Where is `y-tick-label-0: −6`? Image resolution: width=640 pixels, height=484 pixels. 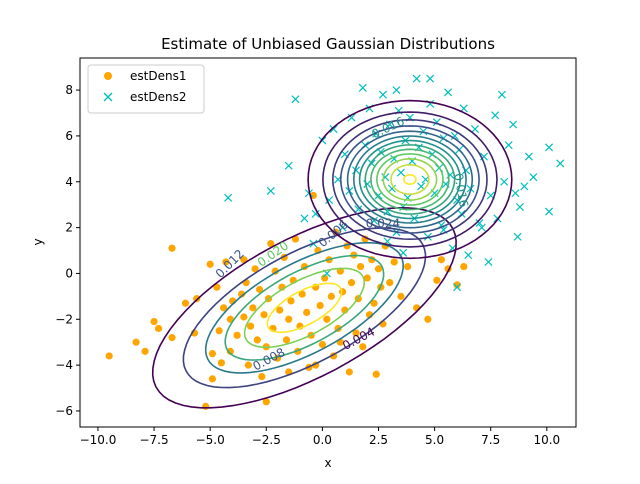
y-tick-label-0: −6 is located at coordinates (64, 411).